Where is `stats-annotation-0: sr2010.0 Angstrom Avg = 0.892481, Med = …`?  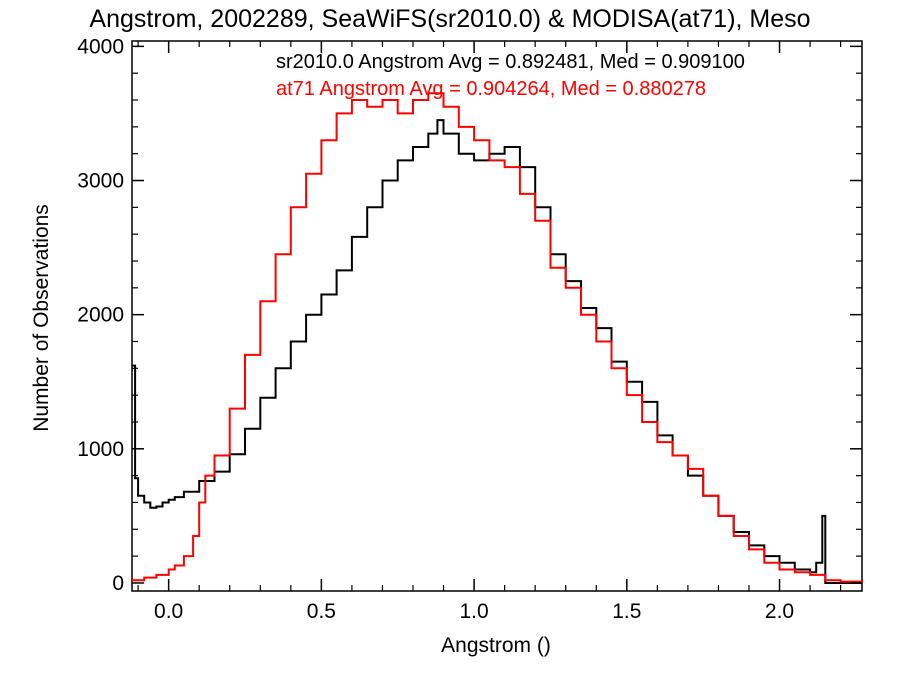
stats-annotation-0: sr2010.0 Angstrom Avg = 0.892481, Med = … is located at coordinates (510, 62).